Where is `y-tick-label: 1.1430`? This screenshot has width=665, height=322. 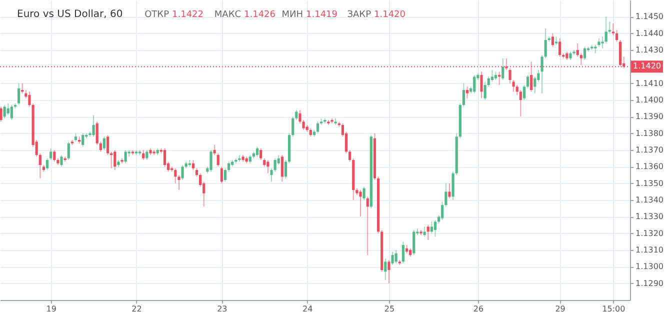
y-tick-label: 1.1430 is located at coordinates (650, 50).